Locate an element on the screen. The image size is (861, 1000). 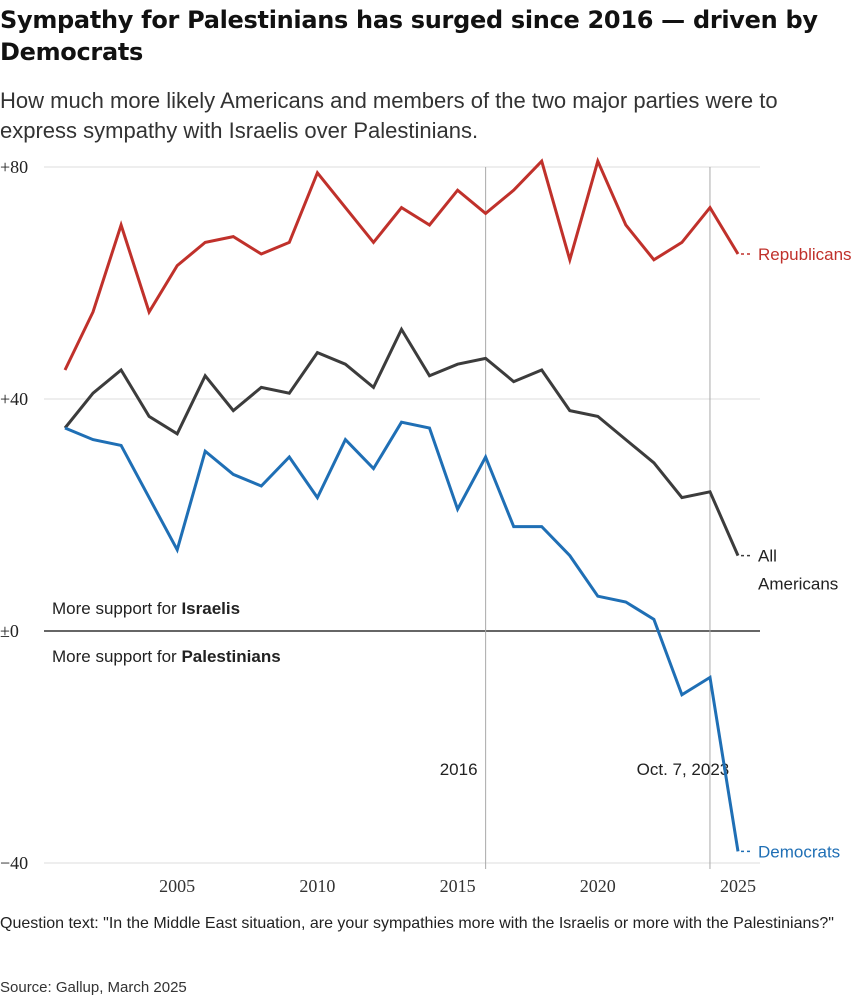
y-tick-label: ±0 is located at coordinates (9, 631).